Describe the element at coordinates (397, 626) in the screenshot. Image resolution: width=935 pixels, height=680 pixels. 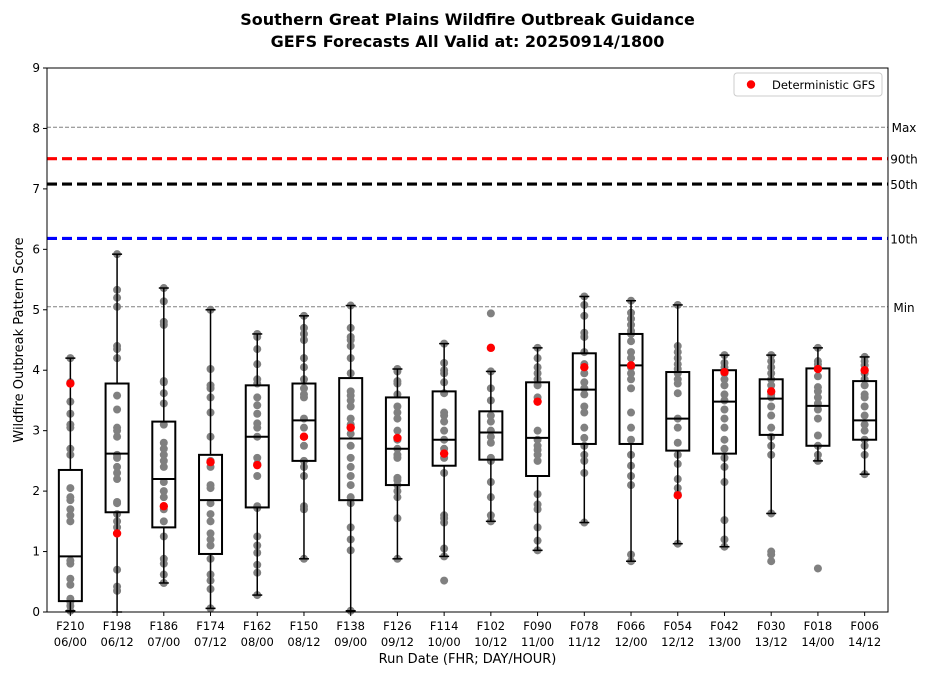
I see `x-tick-label-fhr: F126` at that location.